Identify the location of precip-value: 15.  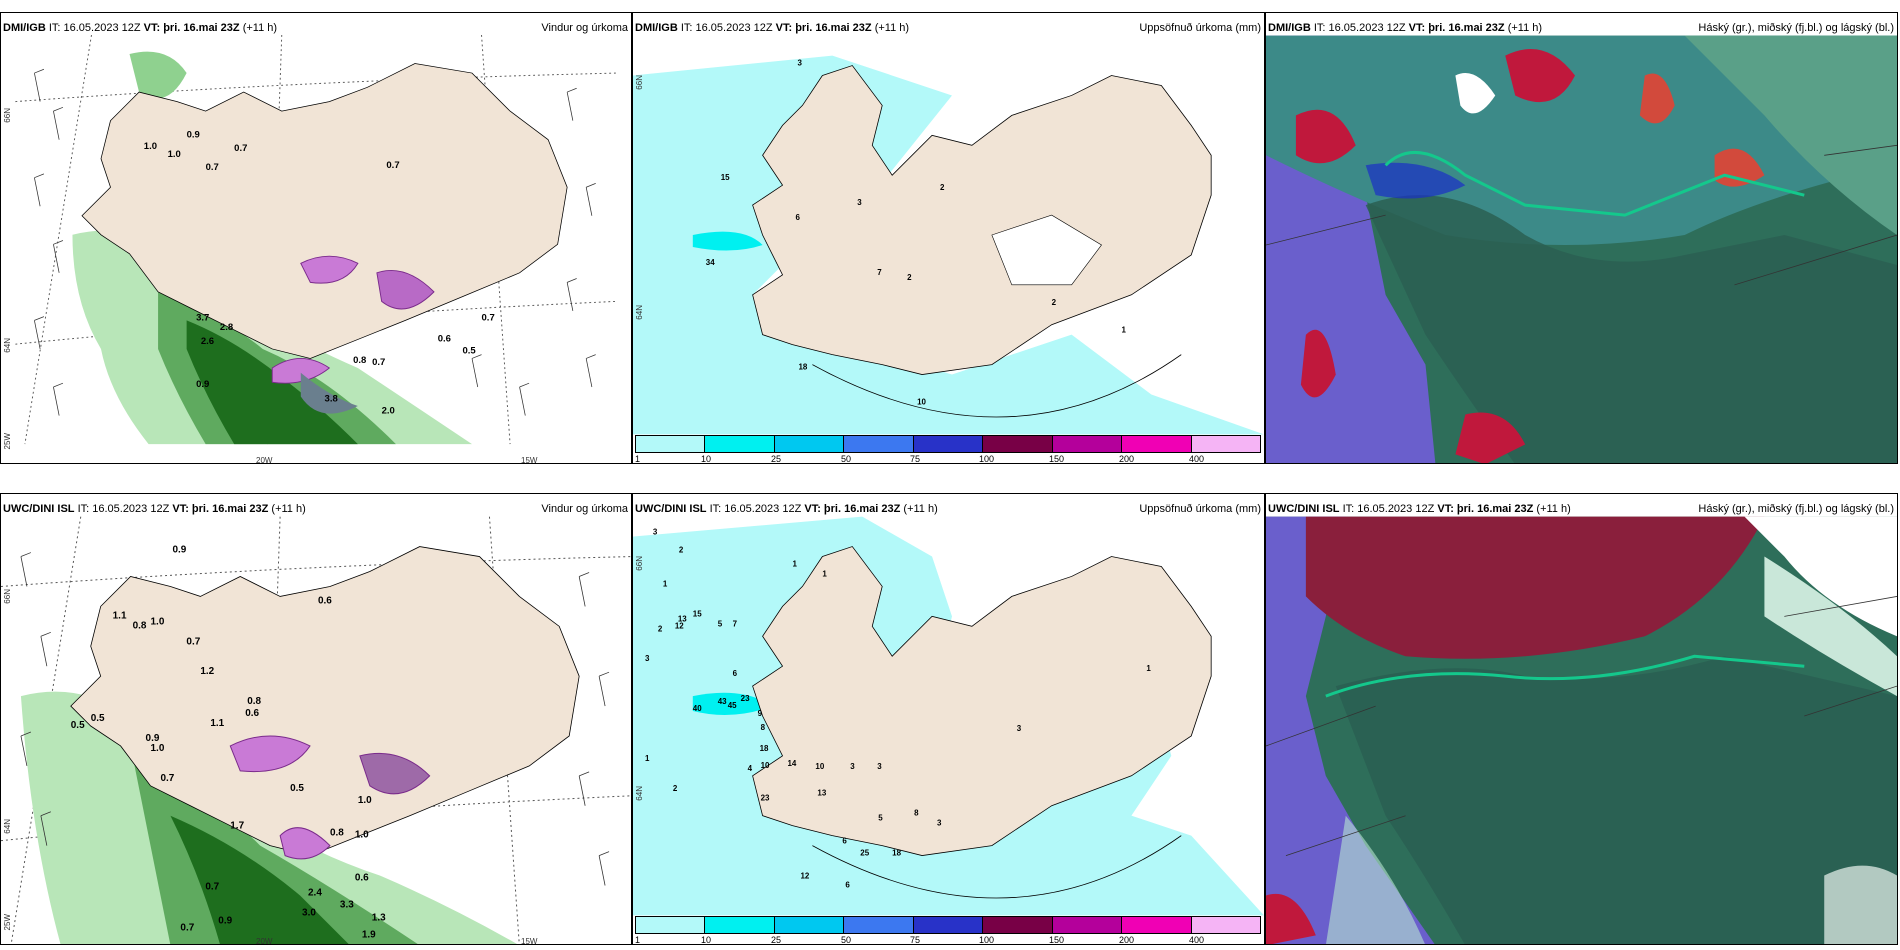
(697, 613).